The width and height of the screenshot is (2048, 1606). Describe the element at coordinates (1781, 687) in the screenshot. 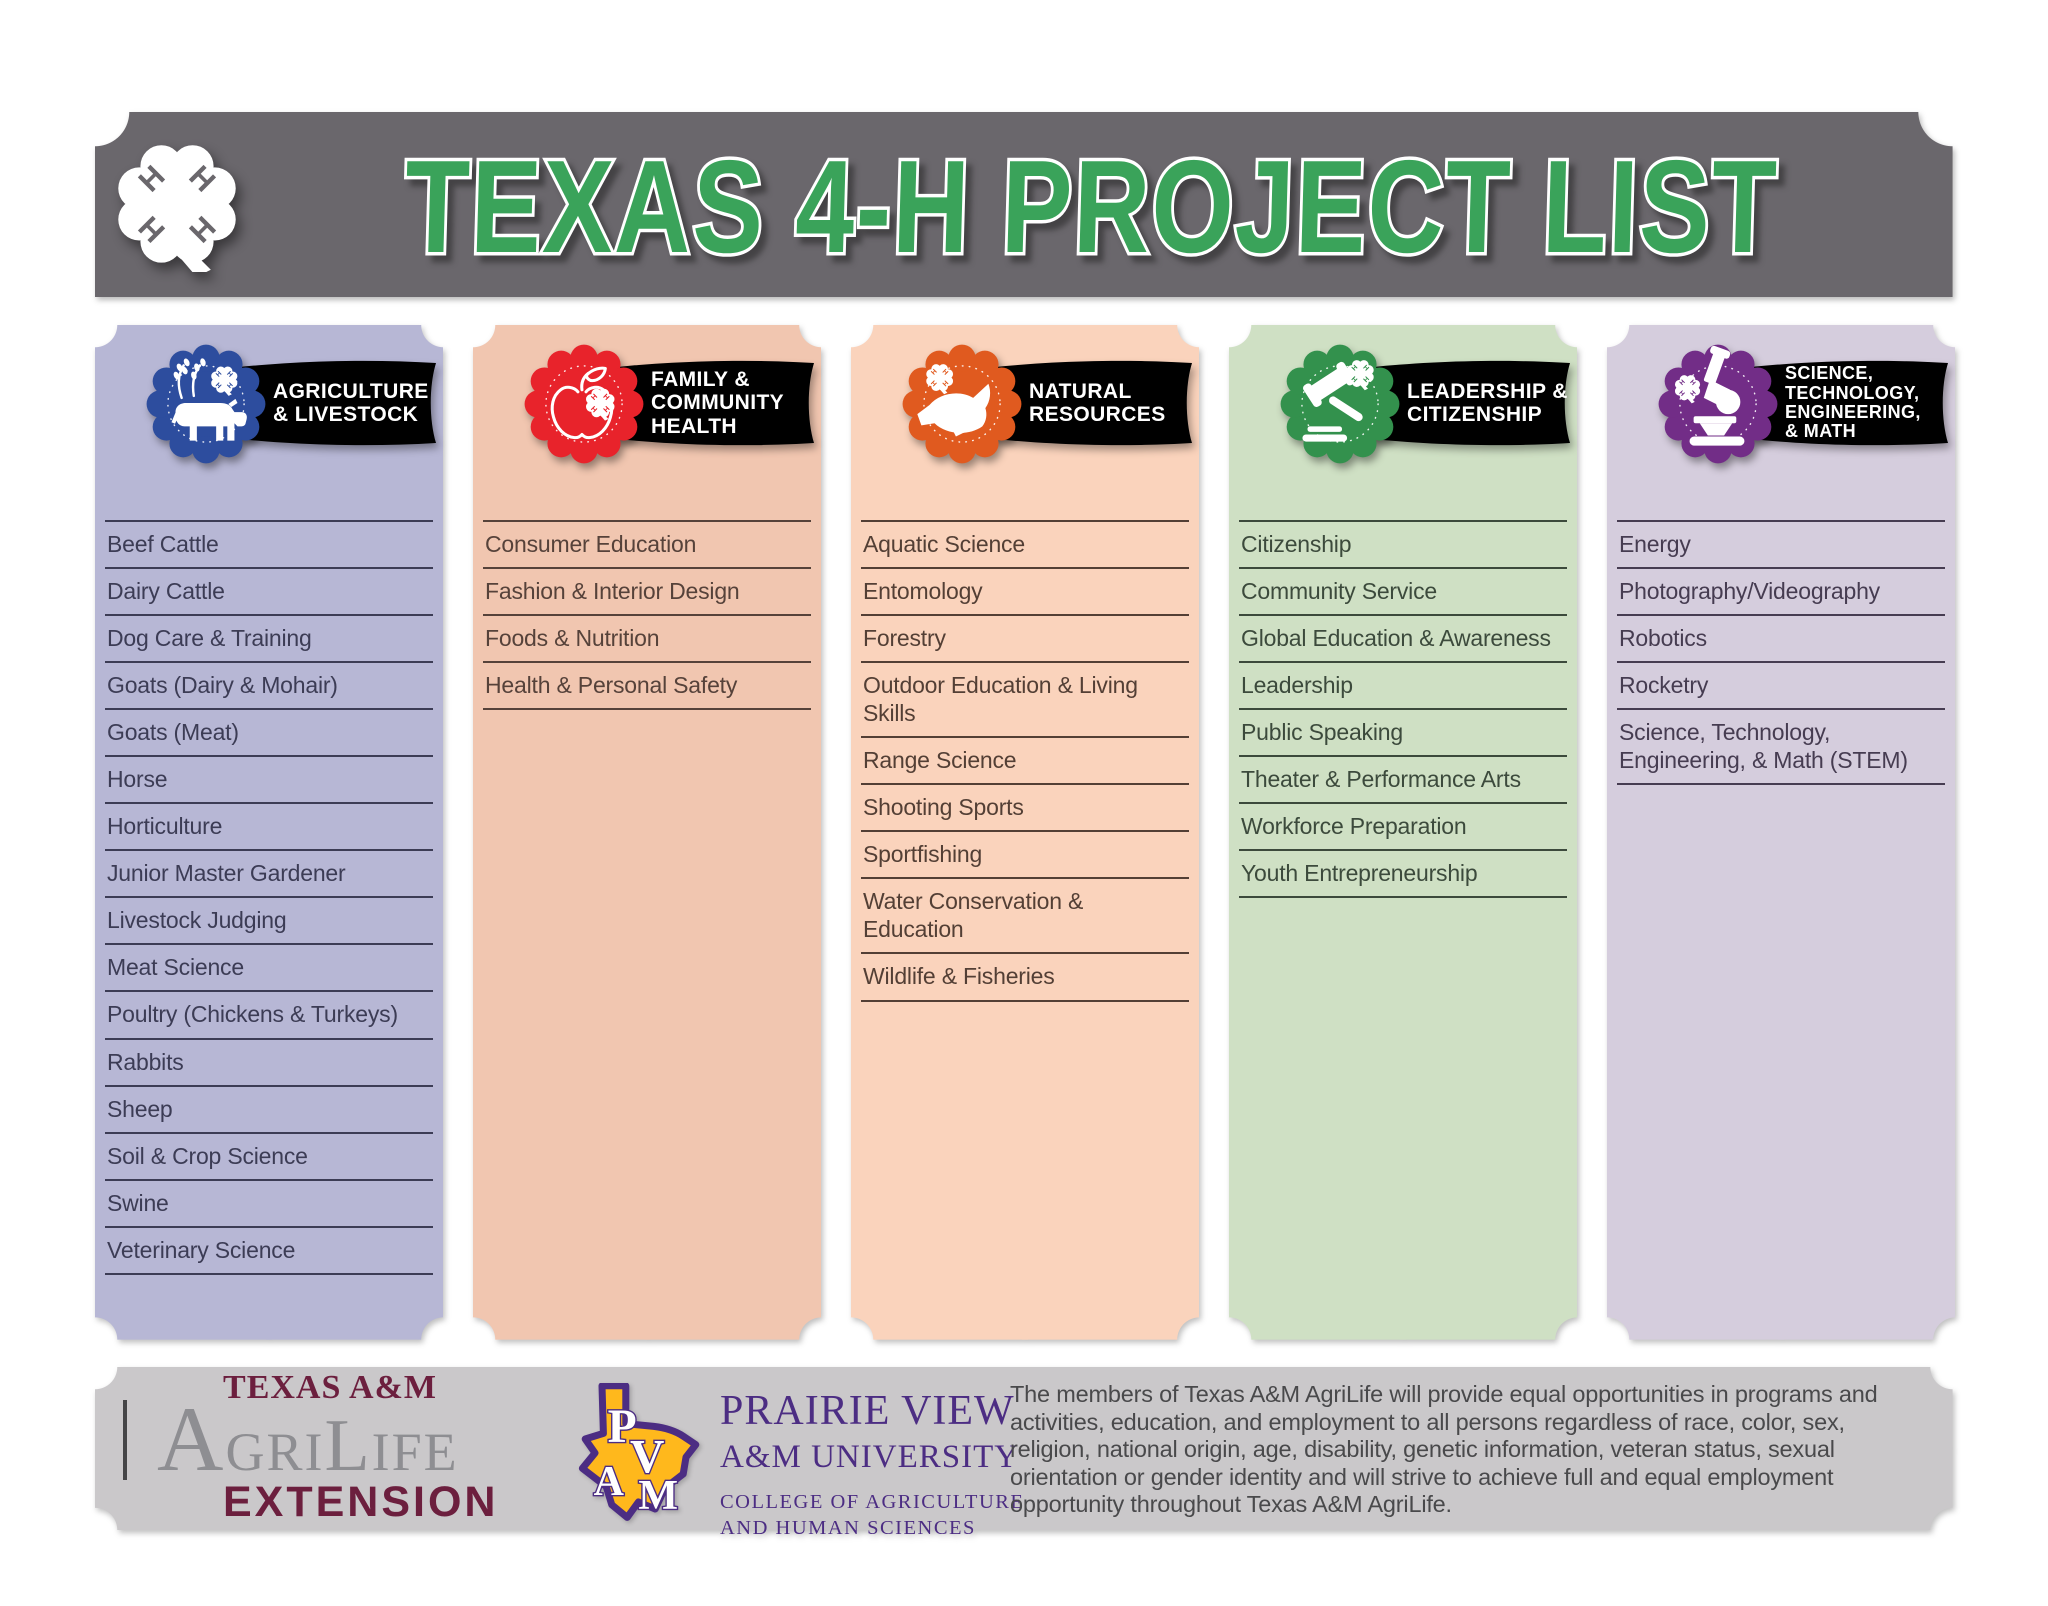

I see `project-item: Rocketry` at that location.